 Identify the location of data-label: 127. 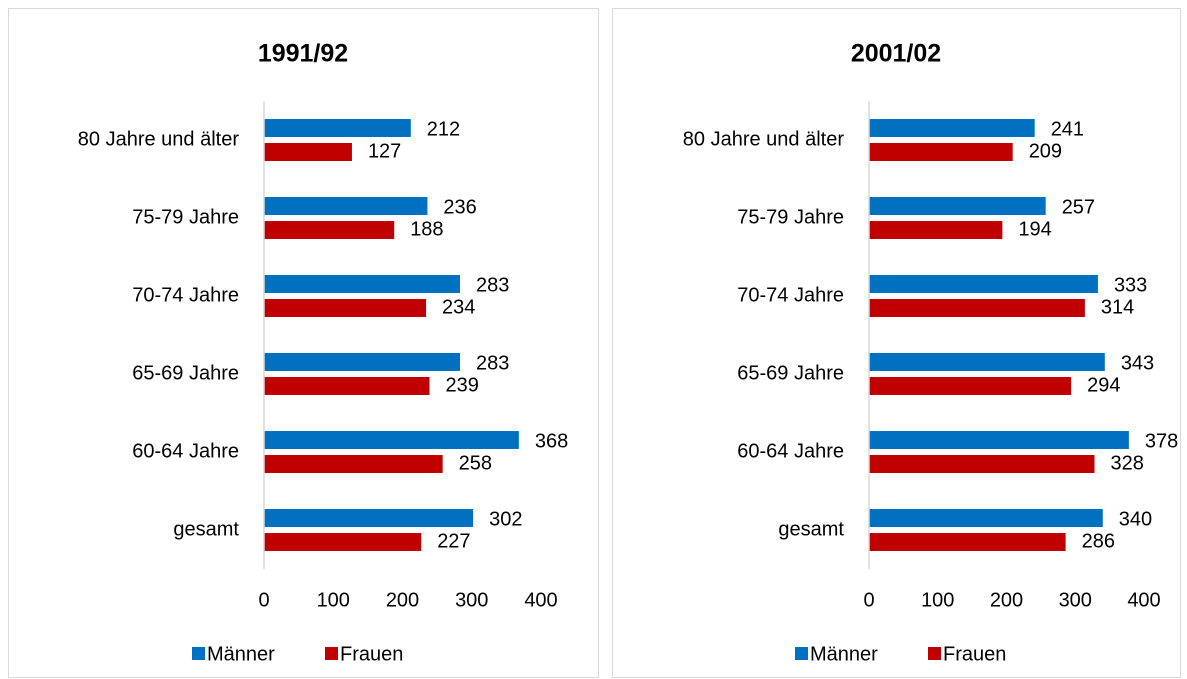
(384, 151).